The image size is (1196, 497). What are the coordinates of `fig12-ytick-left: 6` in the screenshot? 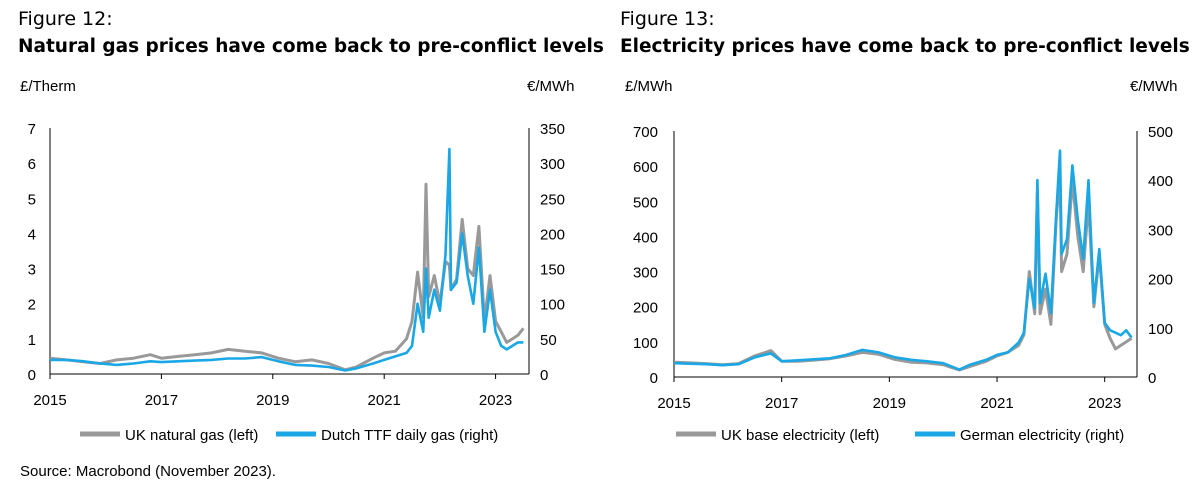 It's located at (32, 164).